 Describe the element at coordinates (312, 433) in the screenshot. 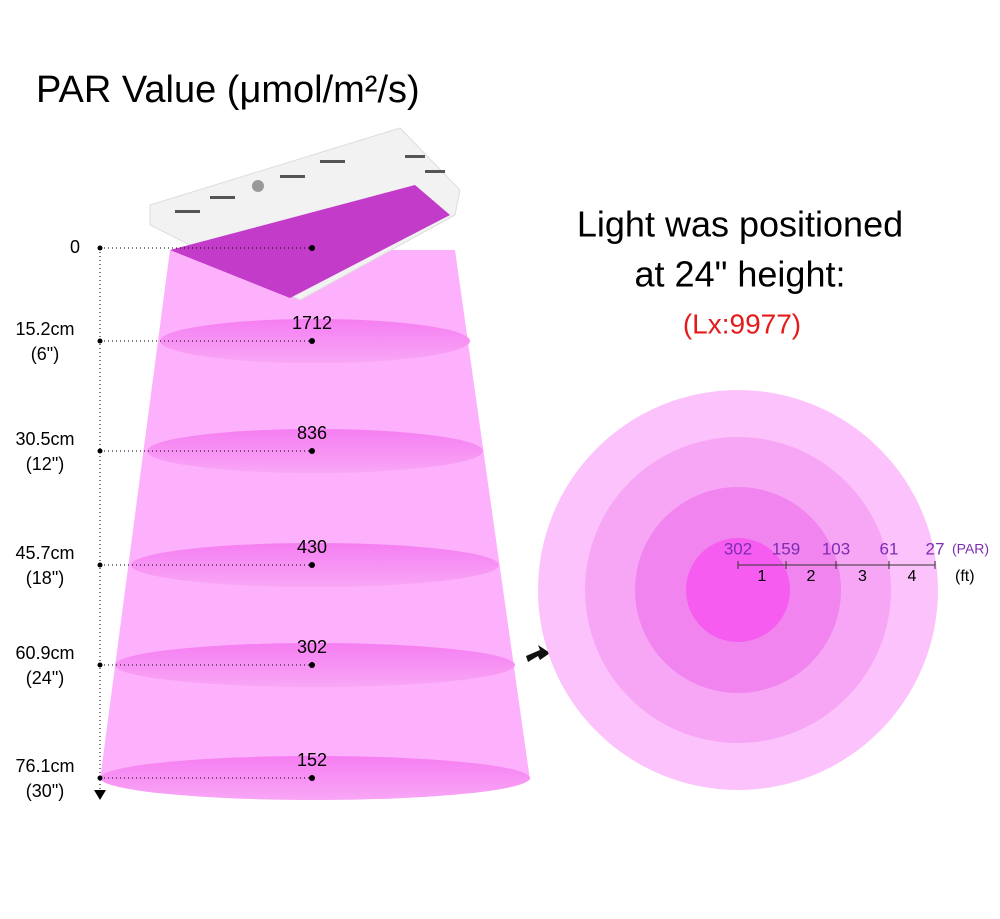

I see `par-value: 836` at that location.